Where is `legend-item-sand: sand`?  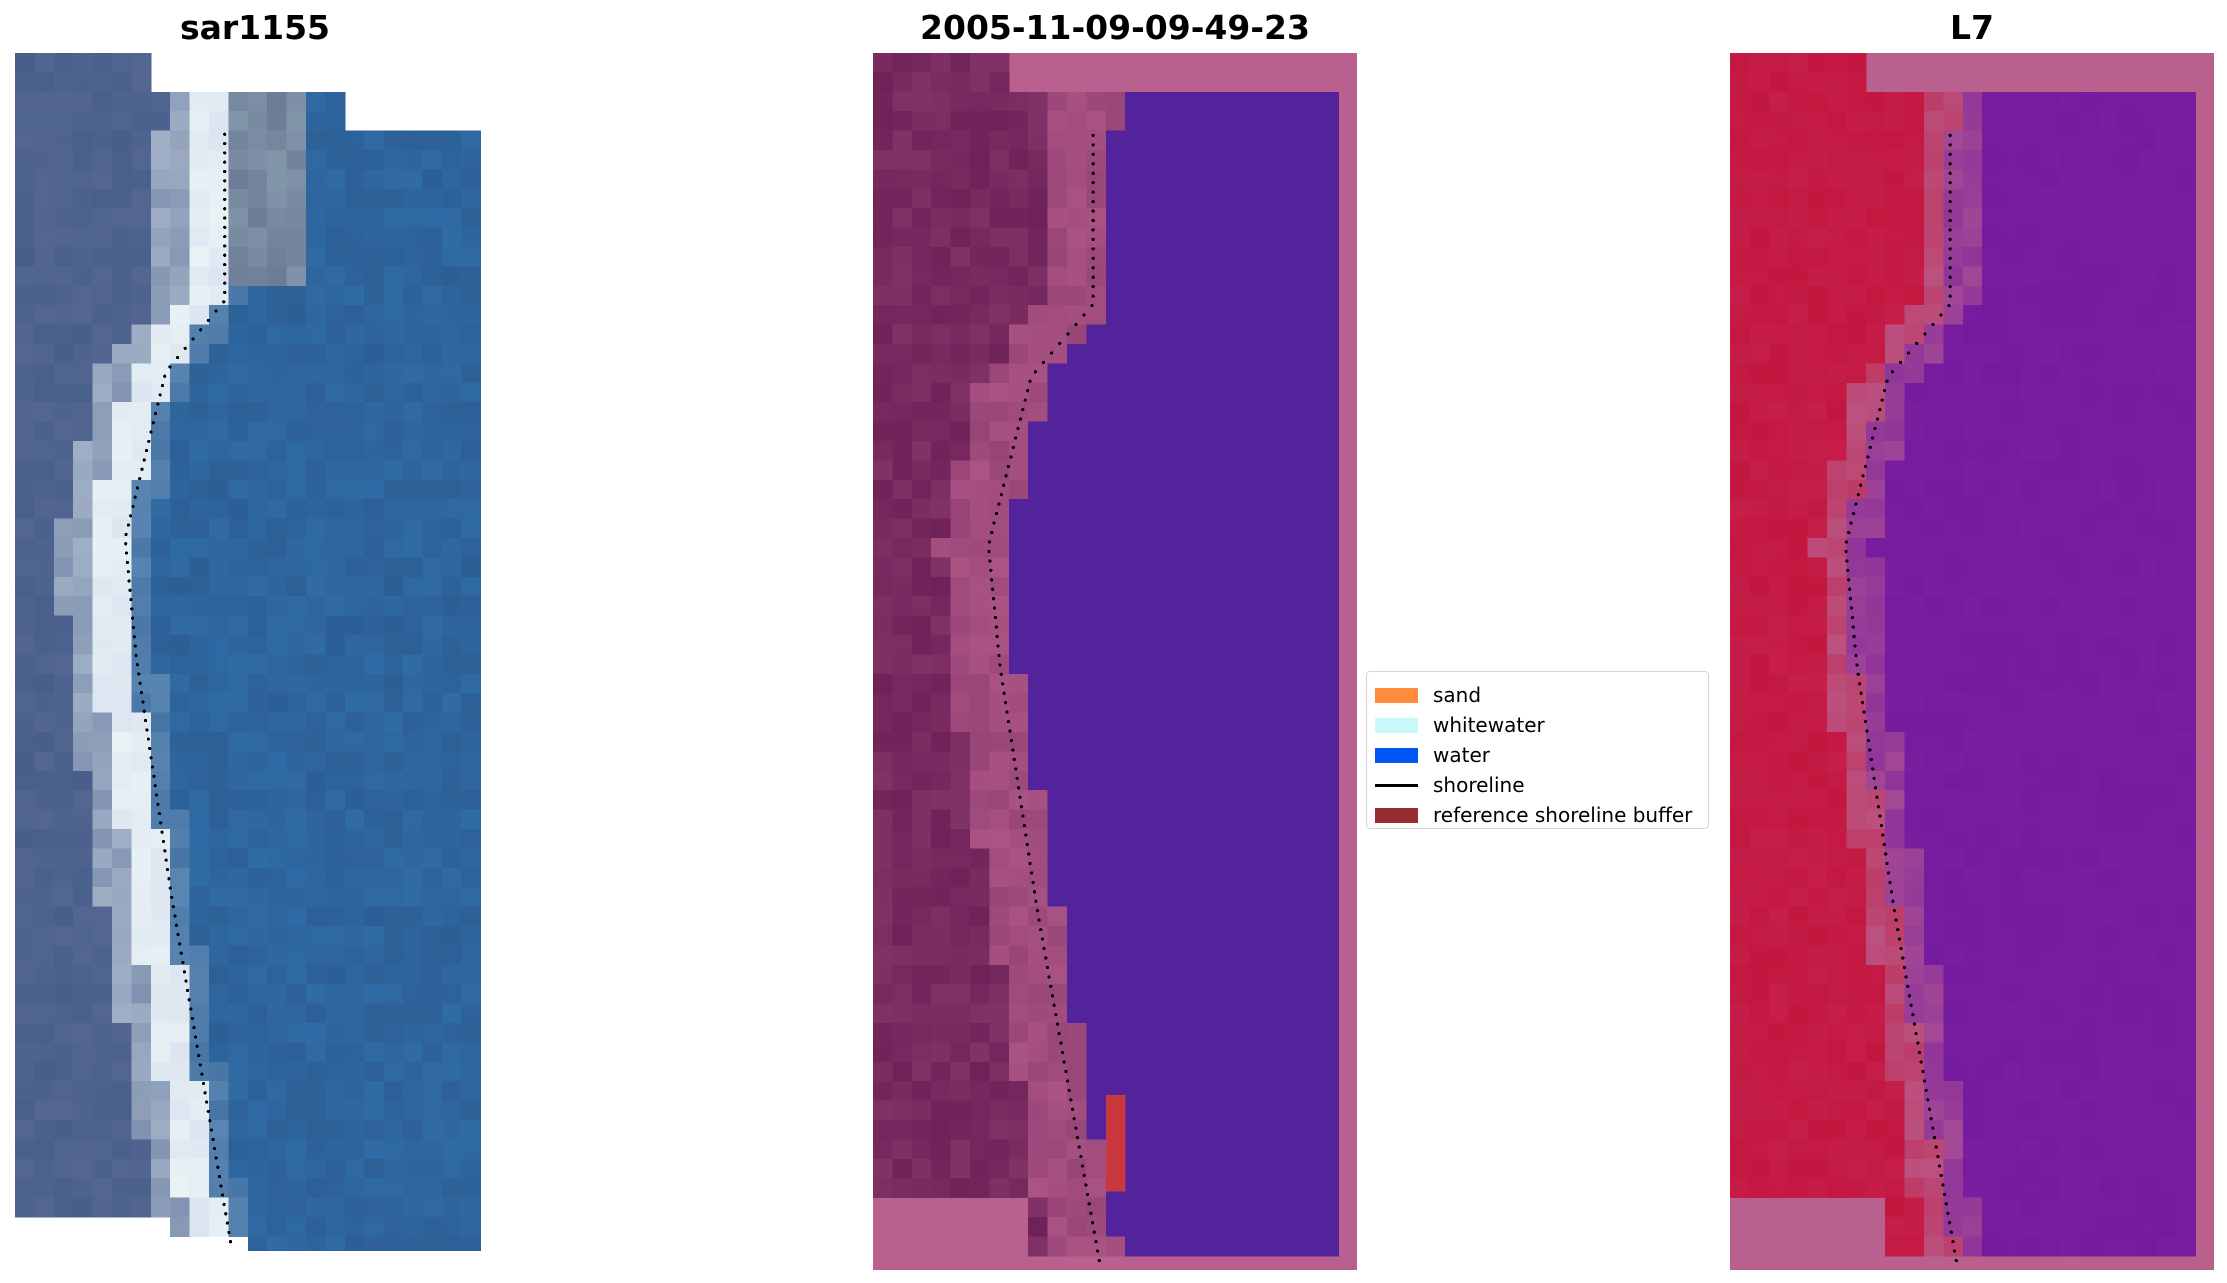 legend-item-sand: sand is located at coordinates (1541, 695).